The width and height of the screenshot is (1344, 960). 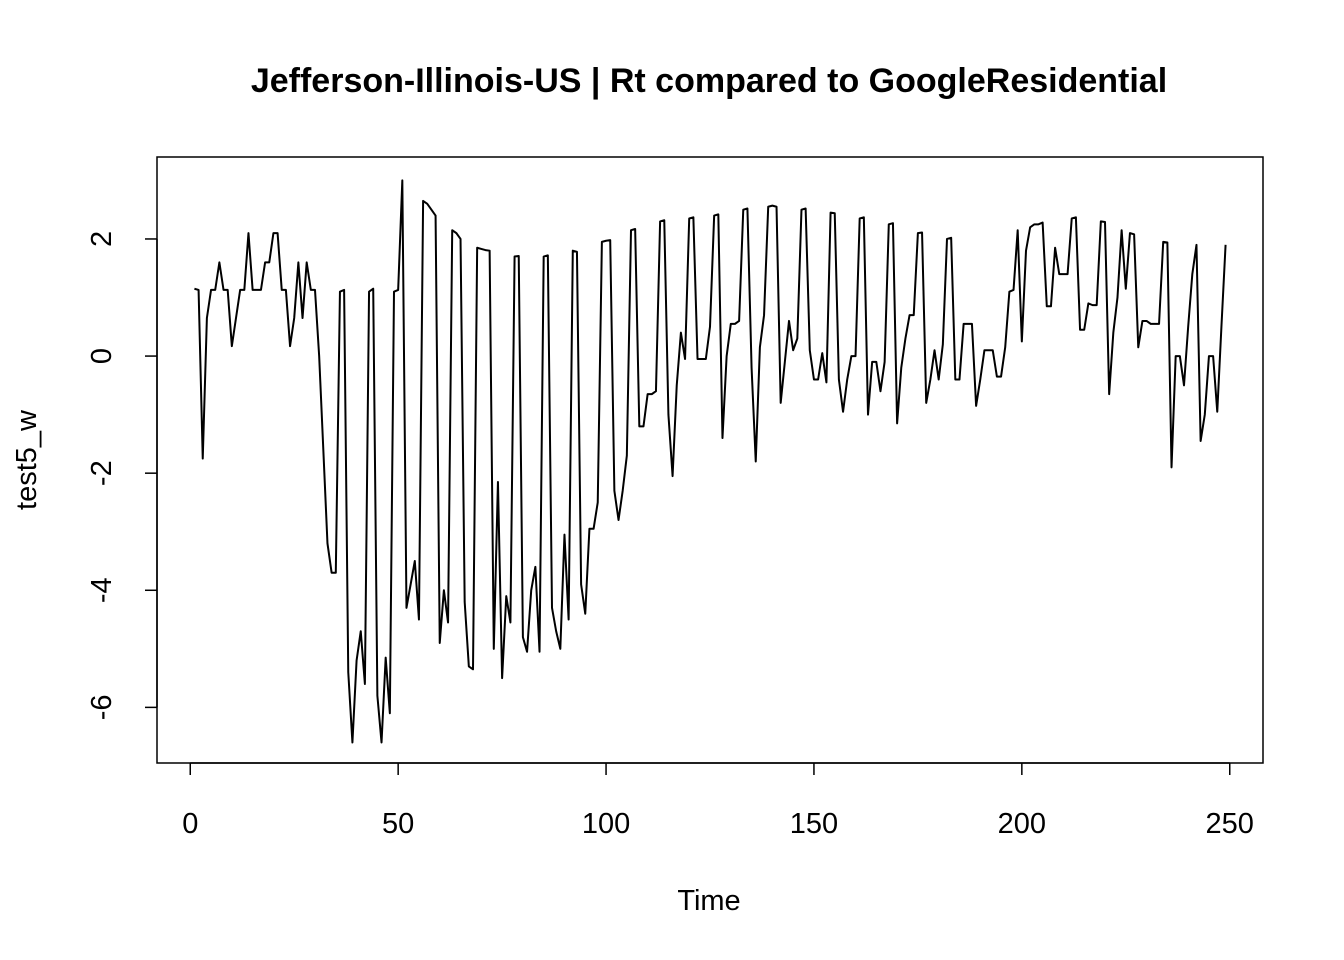 What do you see at coordinates (27, 459) in the screenshot?
I see `y-axis-label: test5_w` at bounding box center [27, 459].